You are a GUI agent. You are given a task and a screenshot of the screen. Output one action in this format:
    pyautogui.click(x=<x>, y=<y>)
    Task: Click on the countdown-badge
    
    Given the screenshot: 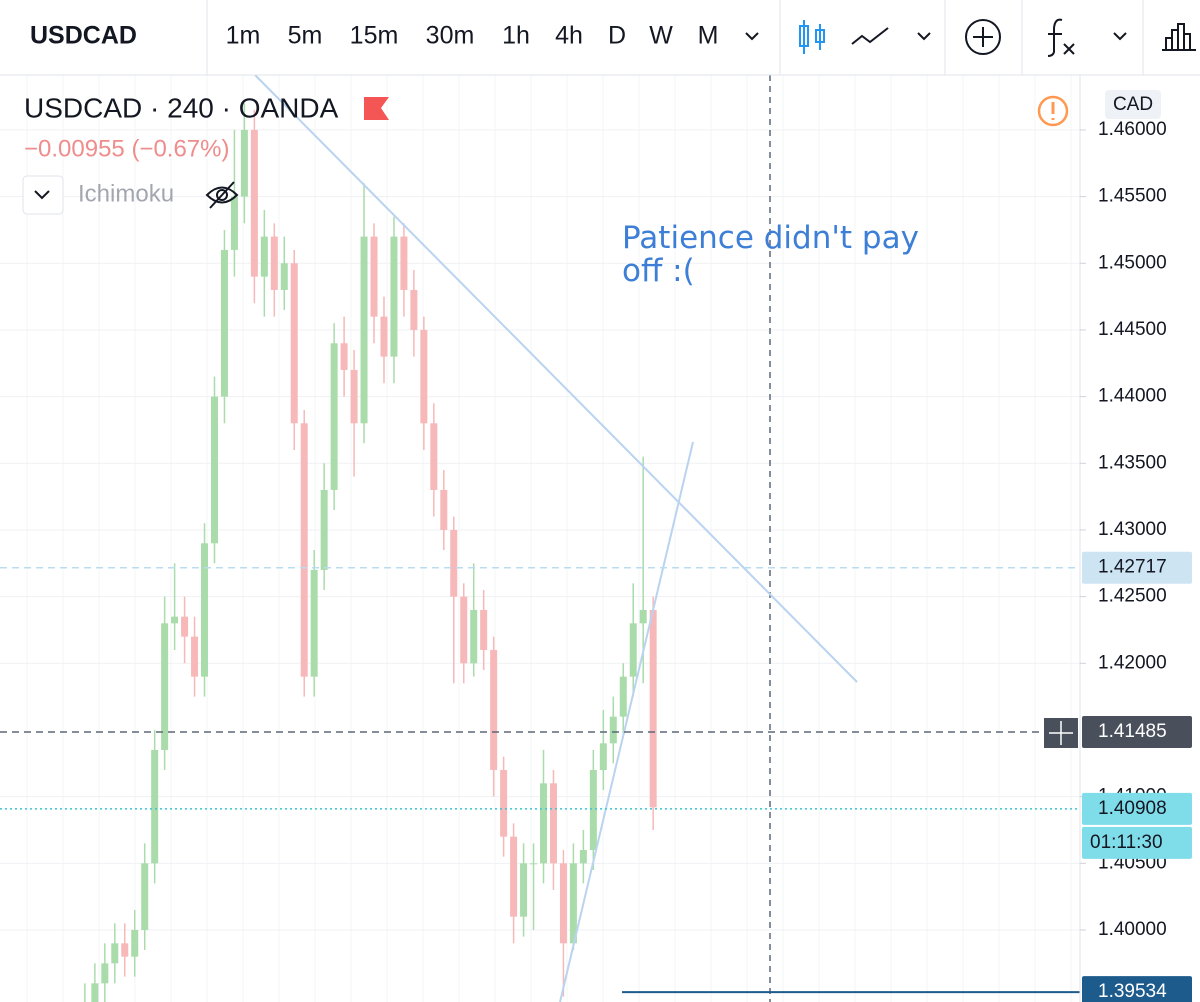 What is the action you would take?
    pyautogui.click(x=1137, y=842)
    